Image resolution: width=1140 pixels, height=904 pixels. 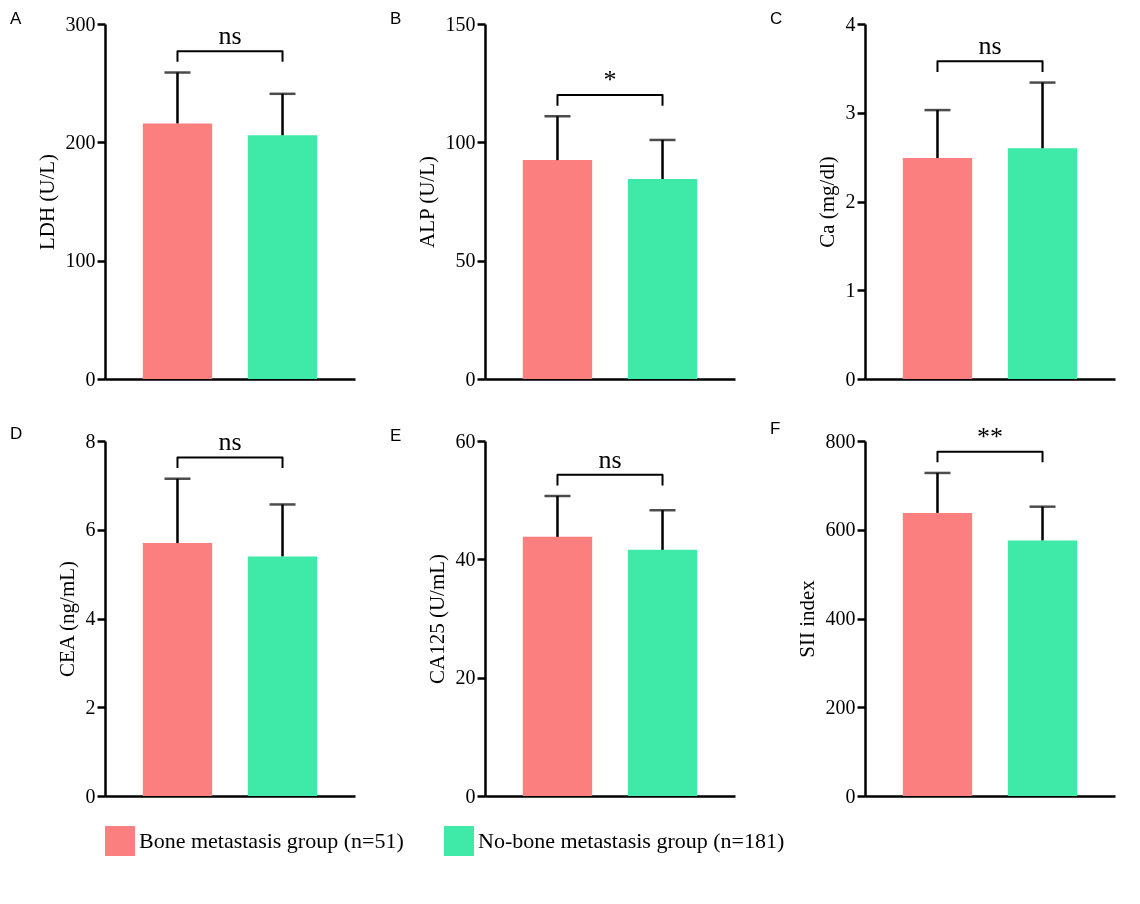 I want to click on y-axis-title: CA125 (U/mL), so click(x=436, y=619).